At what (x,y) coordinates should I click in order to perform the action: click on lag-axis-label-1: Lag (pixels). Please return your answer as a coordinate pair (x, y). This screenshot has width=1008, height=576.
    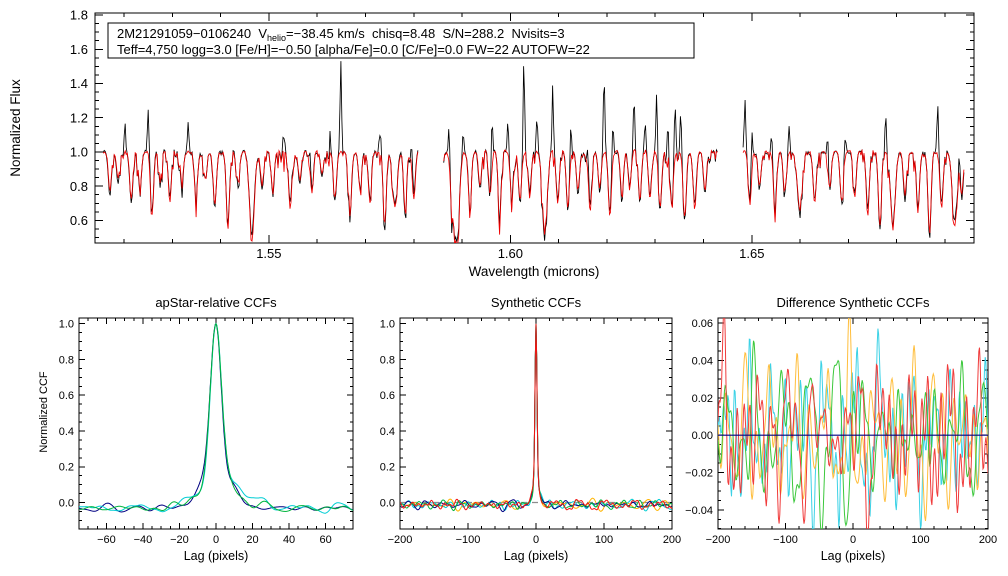
    Looking at the image, I should click on (216, 556).